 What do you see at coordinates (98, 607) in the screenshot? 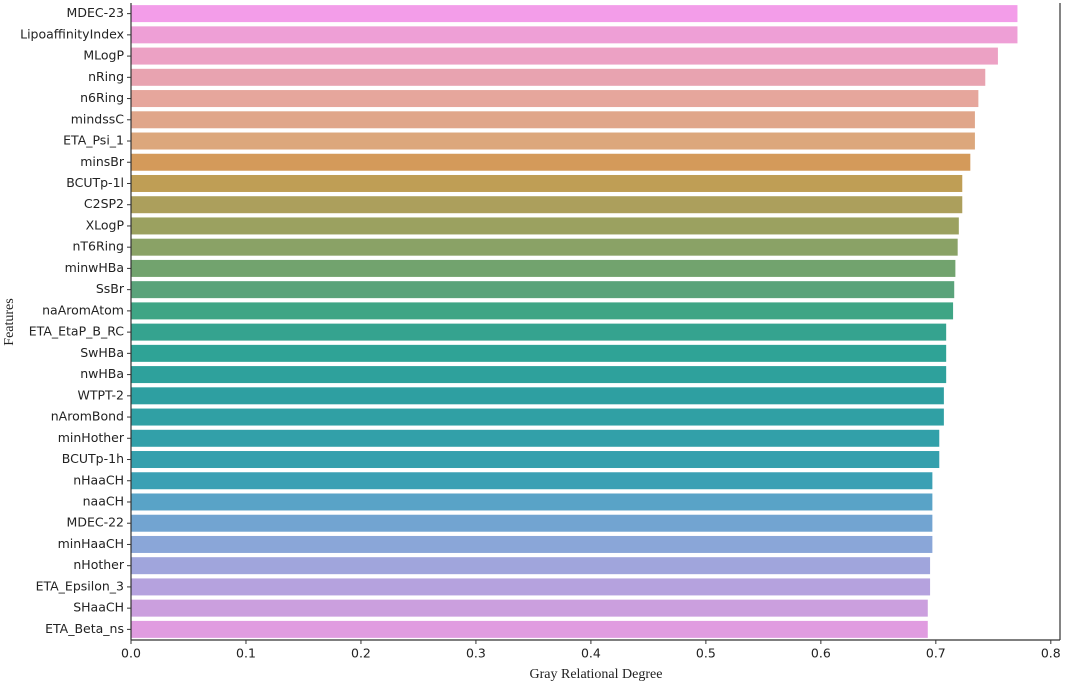
I see `y-tick-label: SHaaCH` at bounding box center [98, 607].